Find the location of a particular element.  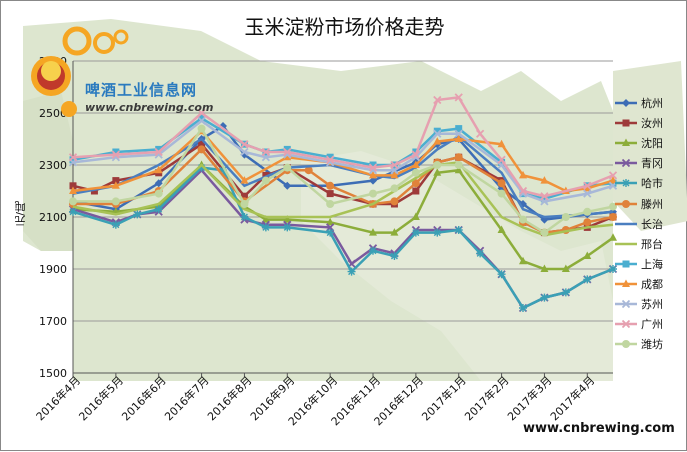

legend-item: 青冈 is located at coordinates (650, 163).